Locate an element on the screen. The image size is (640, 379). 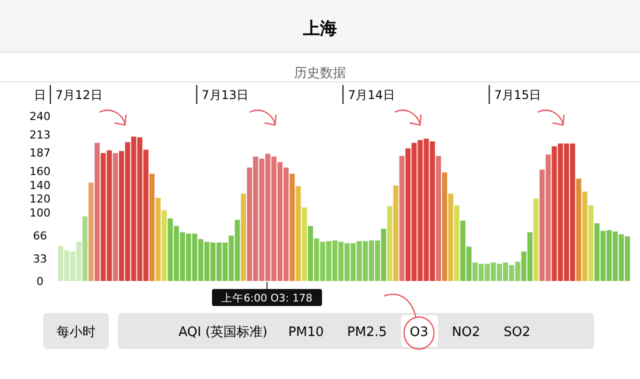
x-axis-title: 日 is located at coordinates (40, 95).